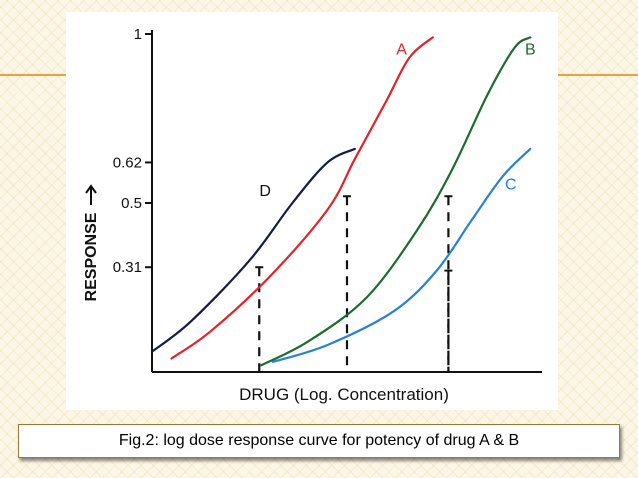 Image resolution: width=638 pixels, height=478 pixels. What do you see at coordinates (127, 267) in the screenshot?
I see `y-tick-label: 0.31` at bounding box center [127, 267].